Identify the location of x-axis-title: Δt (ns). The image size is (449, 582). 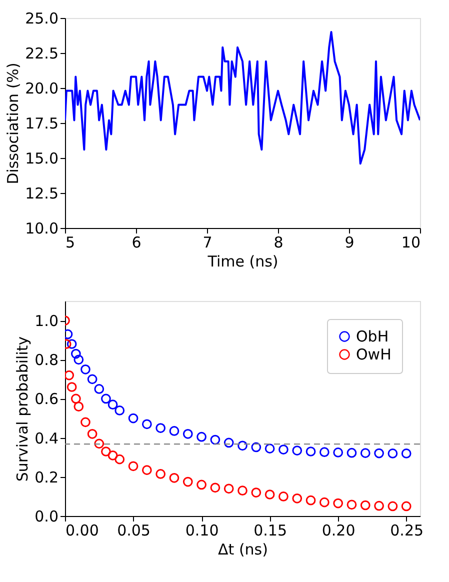
(243, 549).